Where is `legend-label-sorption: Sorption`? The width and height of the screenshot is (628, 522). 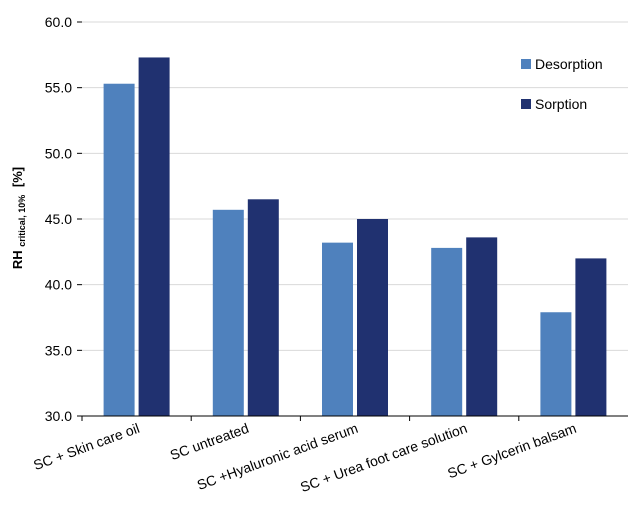
legend-label-sorption: Sorption is located at coordinates (561, 104).